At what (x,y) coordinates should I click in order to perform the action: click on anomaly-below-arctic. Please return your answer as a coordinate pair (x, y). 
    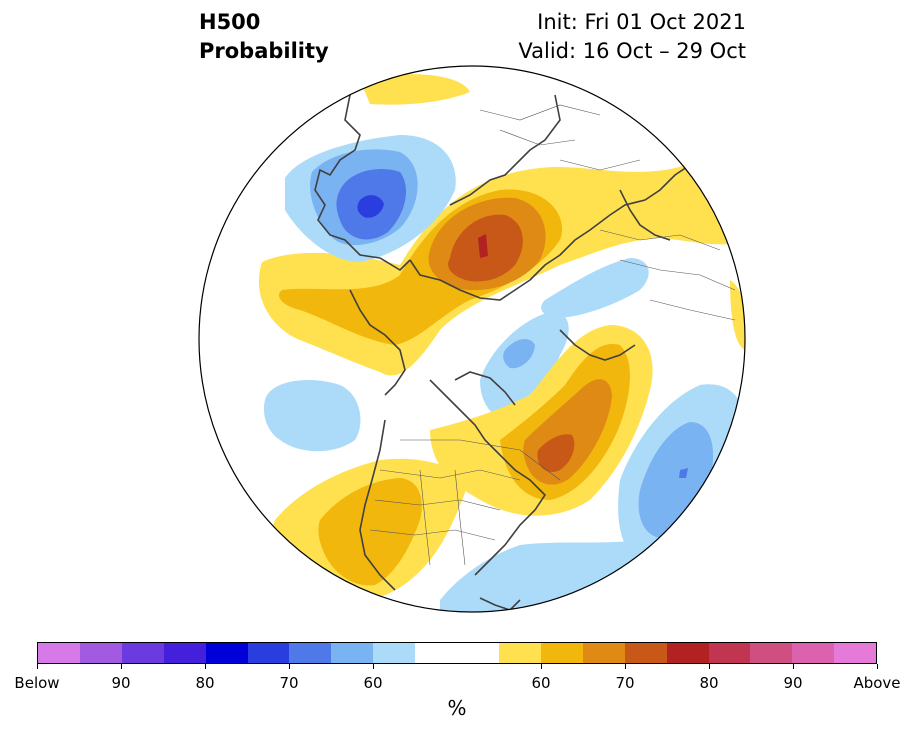
    Looking at the image, I should click on (524, 366).